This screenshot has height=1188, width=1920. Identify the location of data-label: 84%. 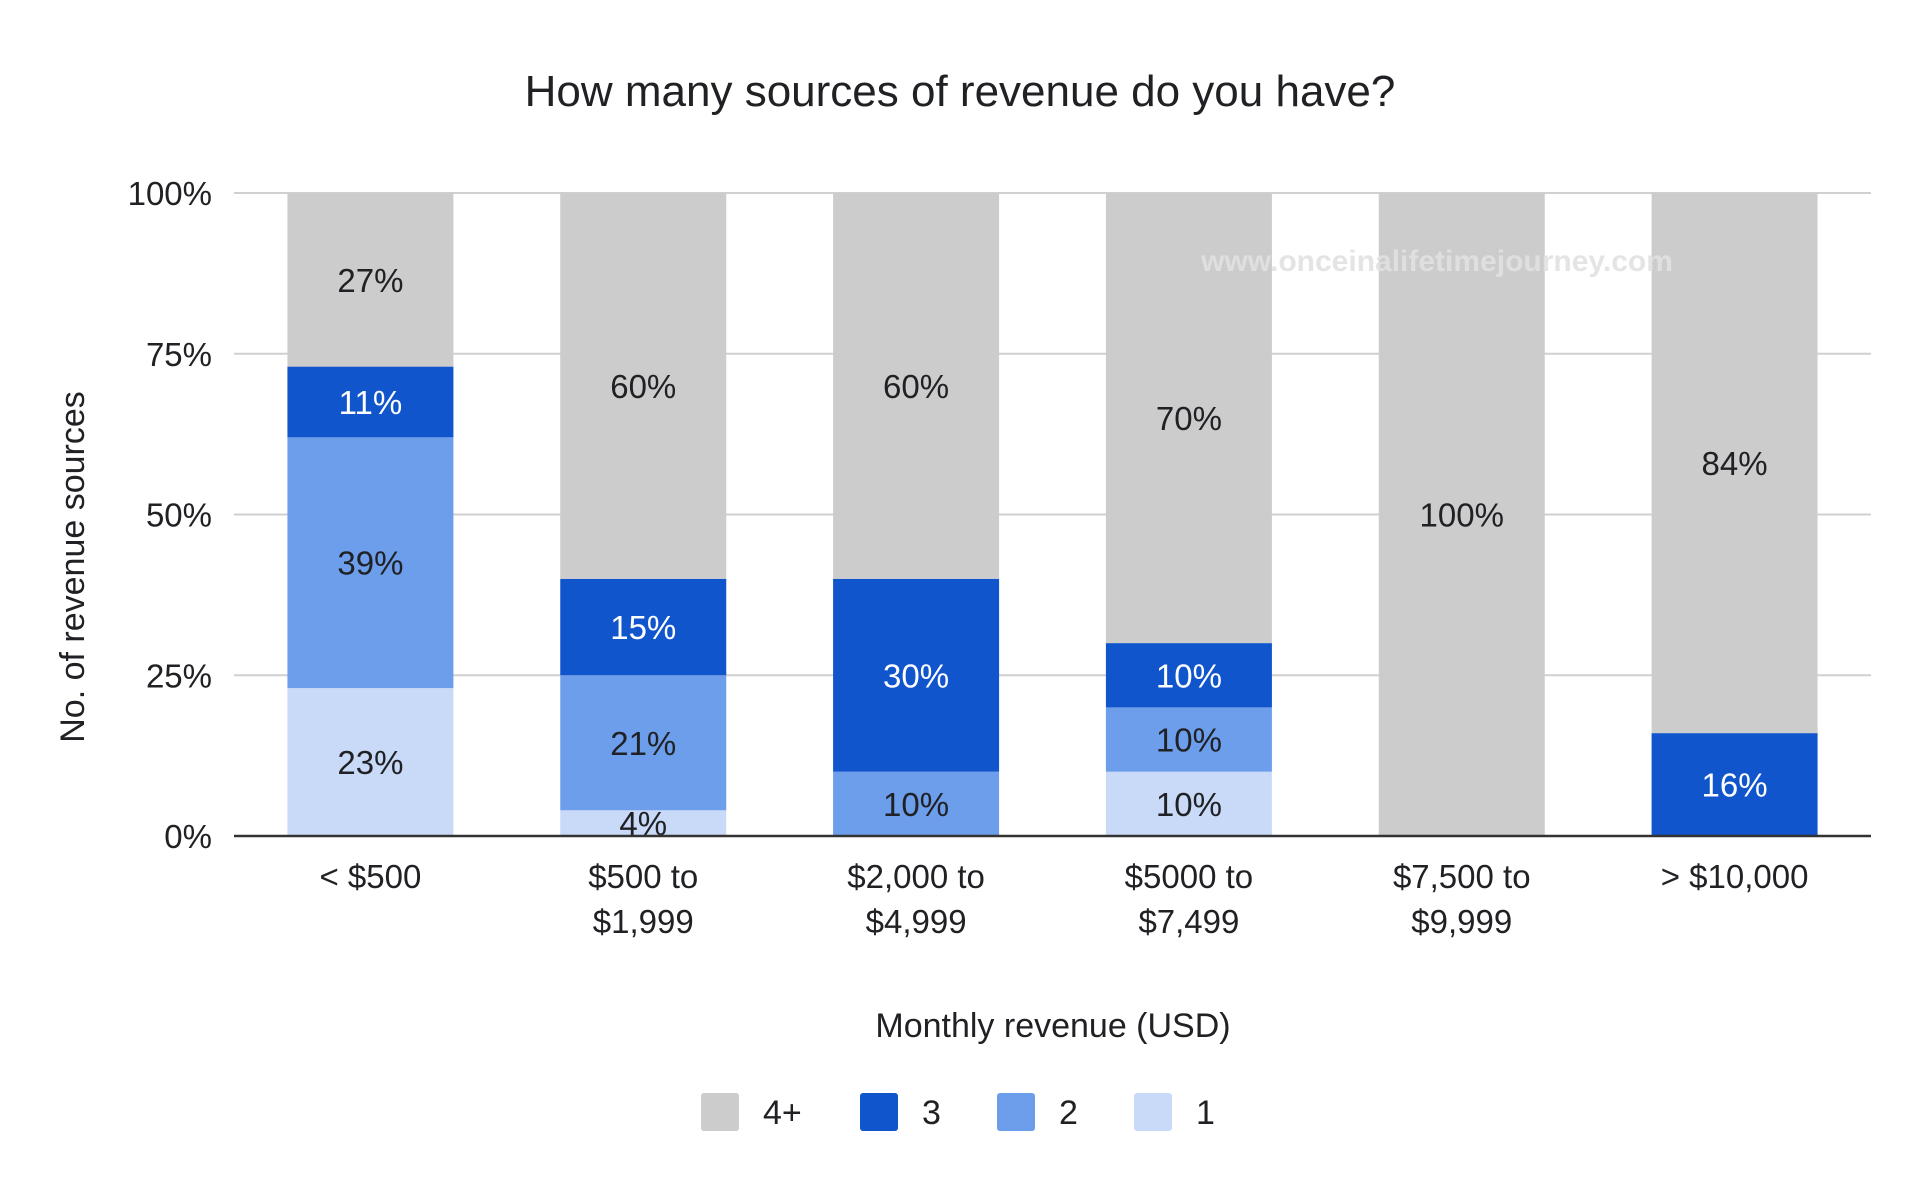
(1735, 463).